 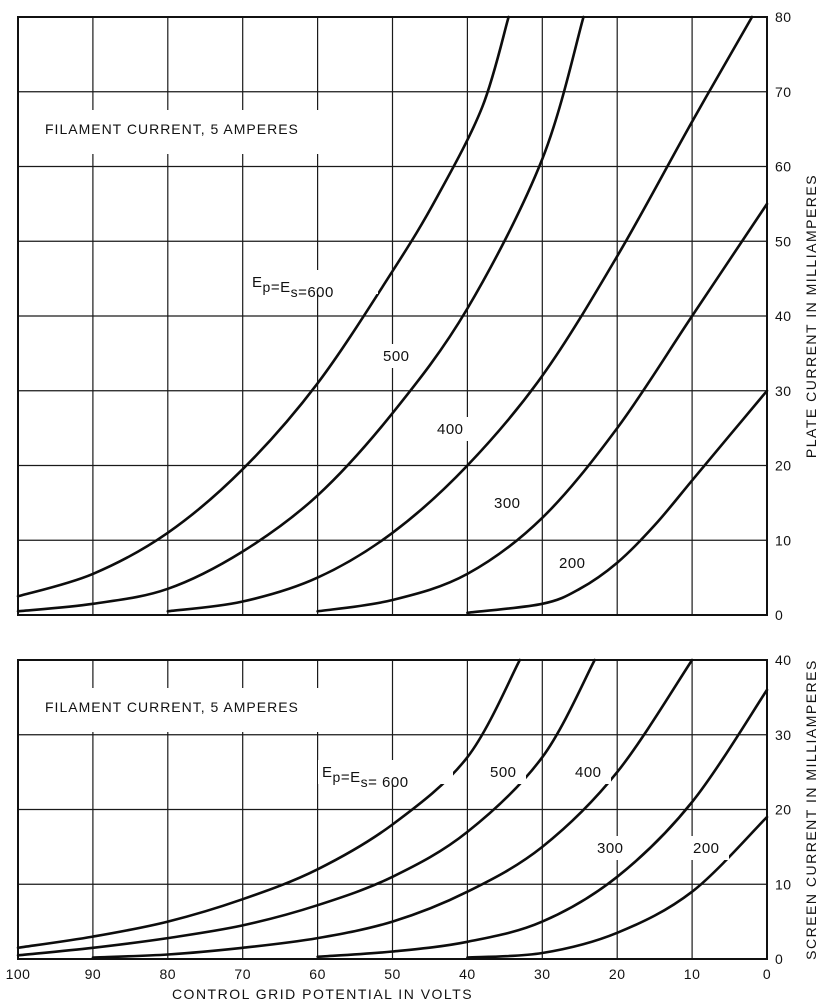 What do you see at coordinates (392, 974) in the screenshot?
I see `x-tick-label: 50` at bounding box center [392, 974].